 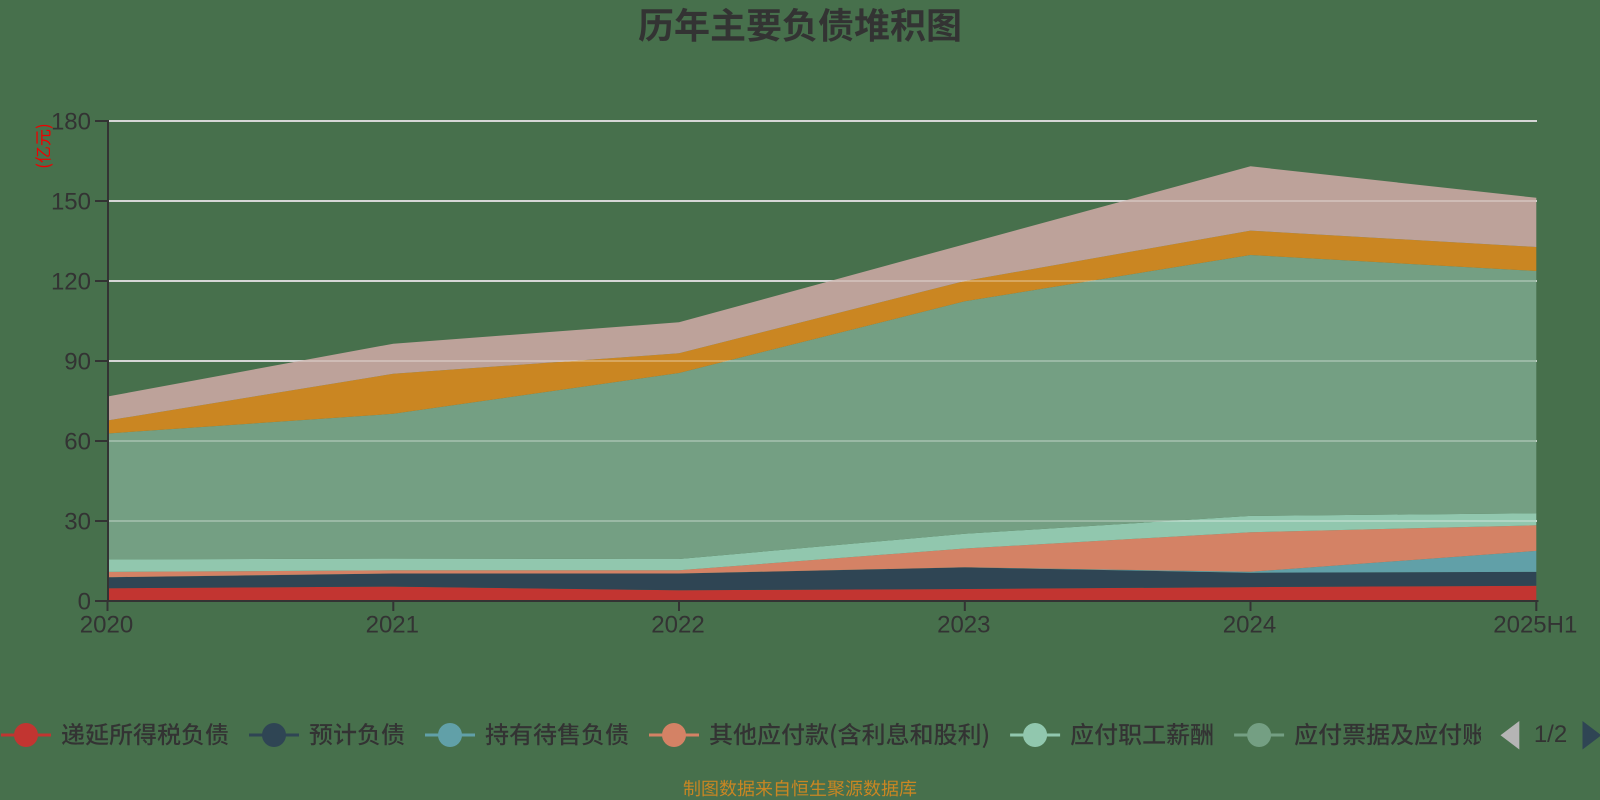 What do you see at coordinates (677, 625) in the screenshot?
I see `svg-text: 2022` at bounding box center [677, 625].